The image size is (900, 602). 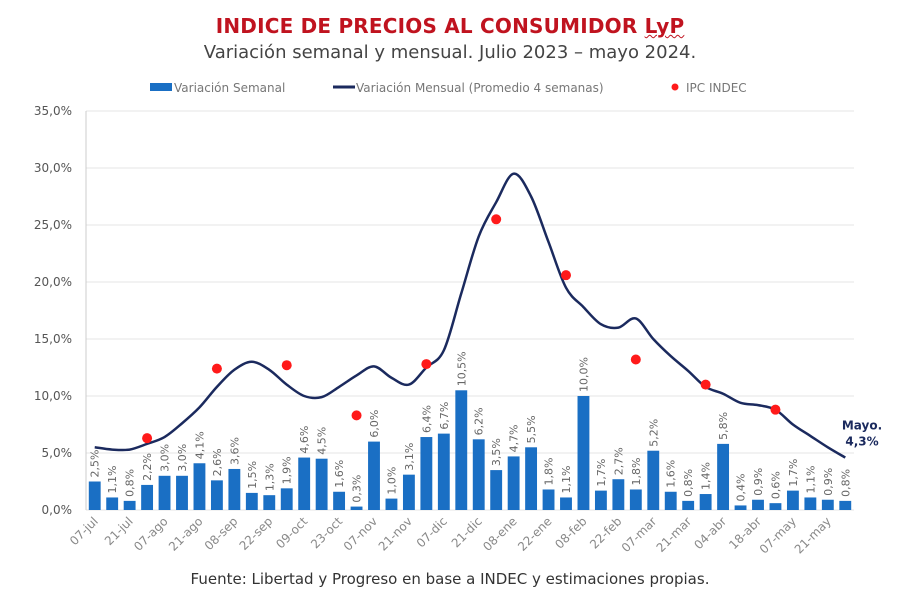 What do you see at coordinates (322, 441) in the screenshot?
I see `bar-data-label: 4,5%` at bounding box center [322, 441].